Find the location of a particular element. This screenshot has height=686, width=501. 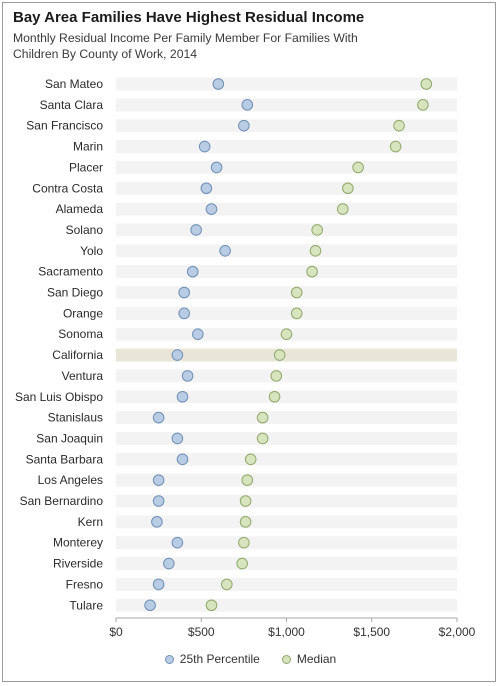

dot-25th-contra-costa is located at coordinates (206, 188).